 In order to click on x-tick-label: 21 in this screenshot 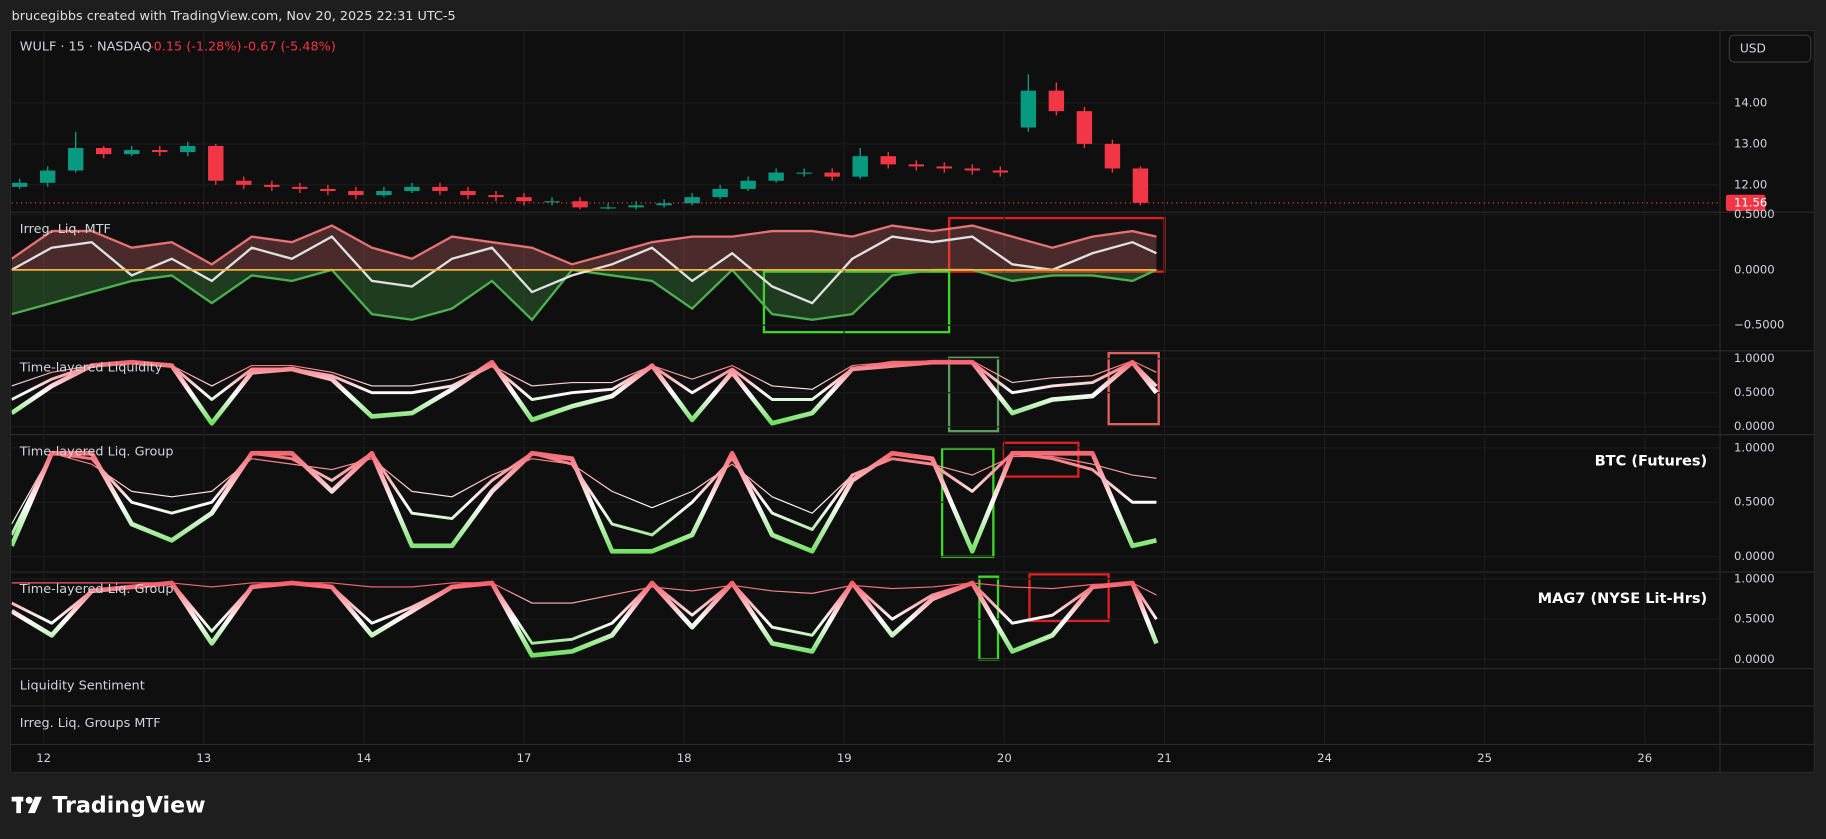, I will do `click(1164, 758)`.